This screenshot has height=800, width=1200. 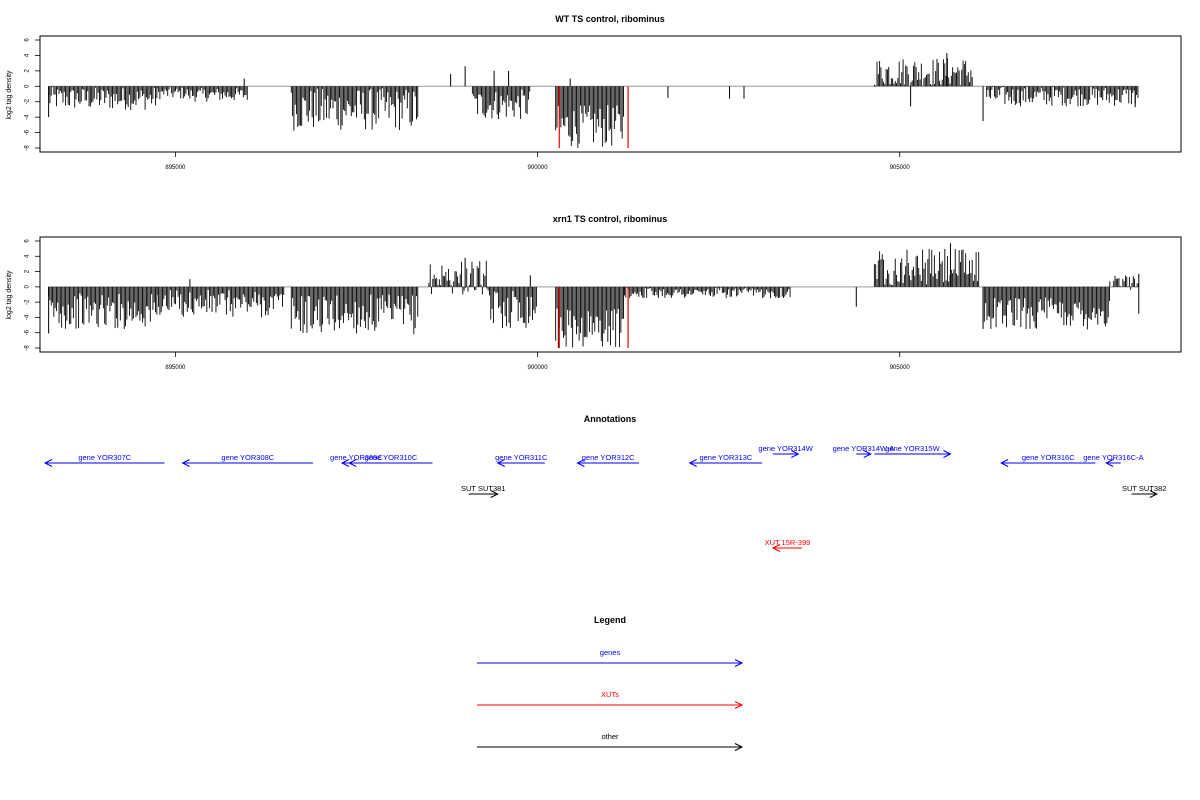 I want to click on annotation-feature: gene YOR312C, so click(x=607, y=460).